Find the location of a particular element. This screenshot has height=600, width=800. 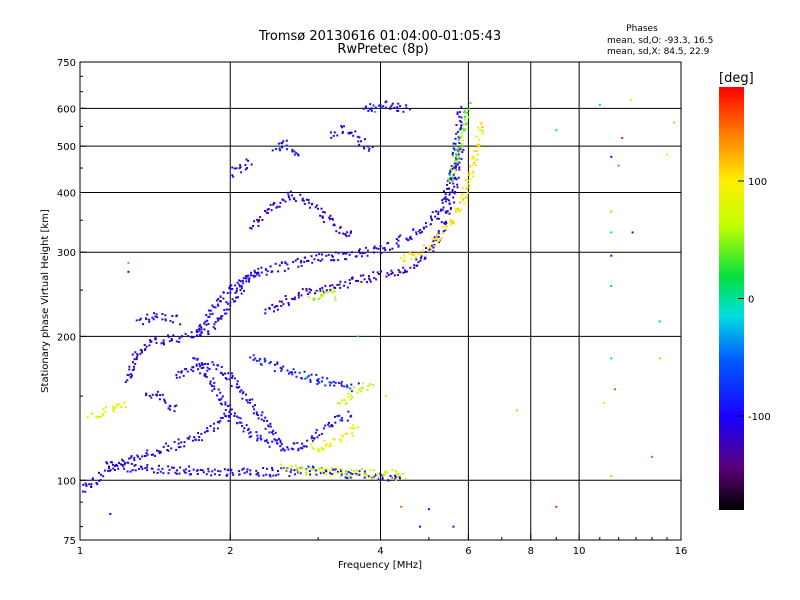

x-tick-label: 6 is located at coordinates (468, 551).